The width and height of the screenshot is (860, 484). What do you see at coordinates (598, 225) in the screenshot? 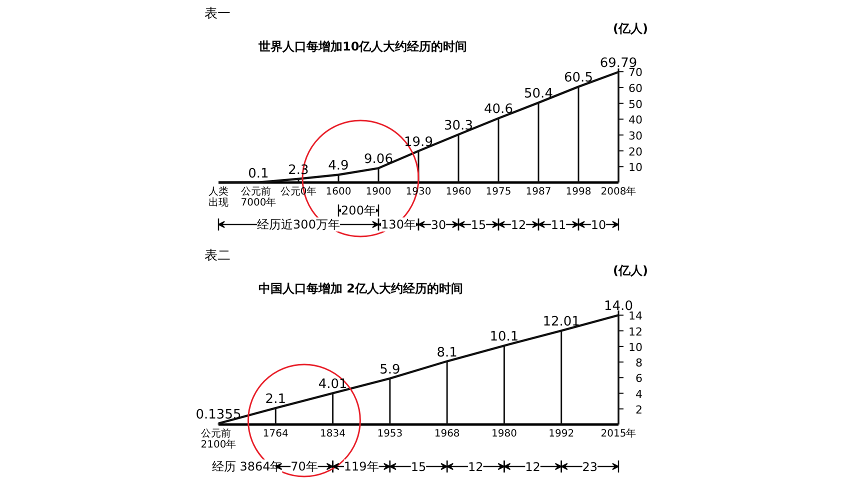
I see `text: 10` at bounding box center [598, 225].